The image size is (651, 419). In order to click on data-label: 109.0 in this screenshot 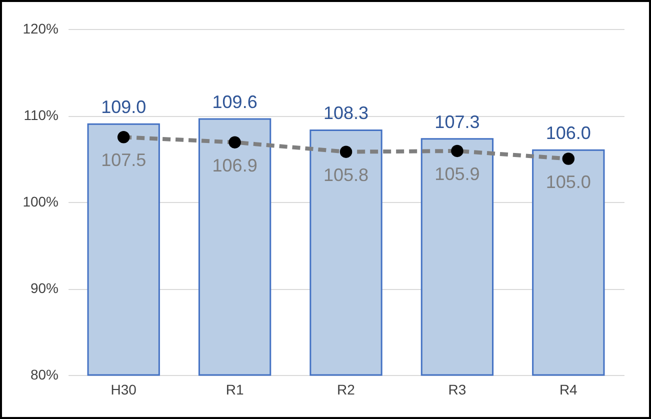, I will do `click(123, 107)`.